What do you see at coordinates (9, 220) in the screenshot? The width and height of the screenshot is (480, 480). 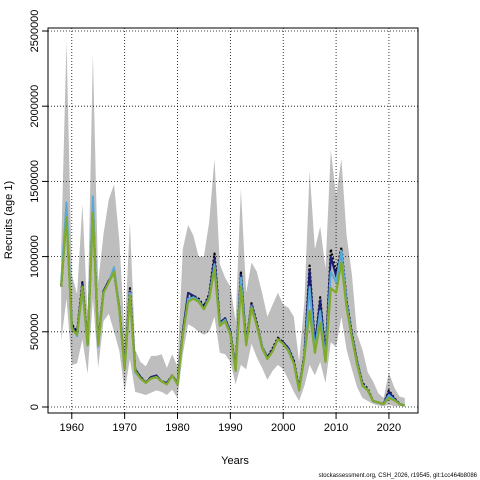 I see `y-axis-title: Recruits (age 1)` at bounding box center [9, 220].